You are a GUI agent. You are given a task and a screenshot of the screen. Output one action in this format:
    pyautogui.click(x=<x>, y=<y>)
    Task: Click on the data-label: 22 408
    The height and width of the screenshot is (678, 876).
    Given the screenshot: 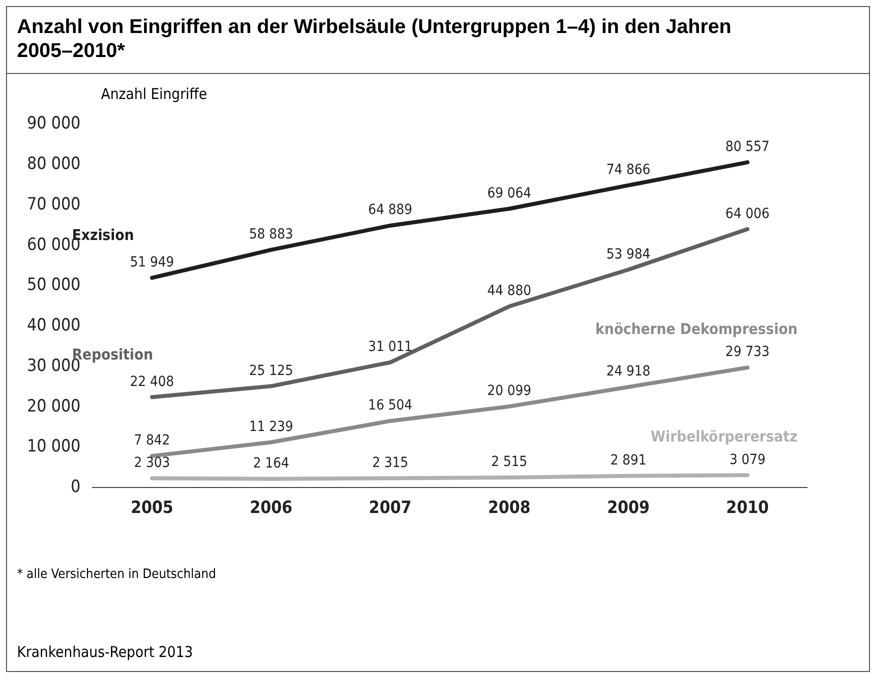 What is the action you would take?
    pyautogui.click(x=152, y=382)
    